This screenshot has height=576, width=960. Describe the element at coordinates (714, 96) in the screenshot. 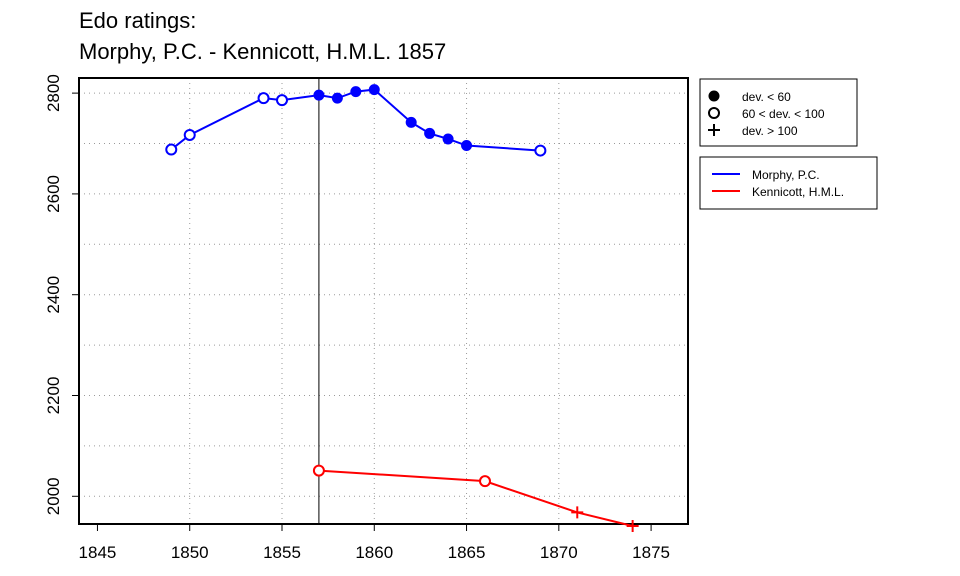

I see `legend-marker-filled` at that location.